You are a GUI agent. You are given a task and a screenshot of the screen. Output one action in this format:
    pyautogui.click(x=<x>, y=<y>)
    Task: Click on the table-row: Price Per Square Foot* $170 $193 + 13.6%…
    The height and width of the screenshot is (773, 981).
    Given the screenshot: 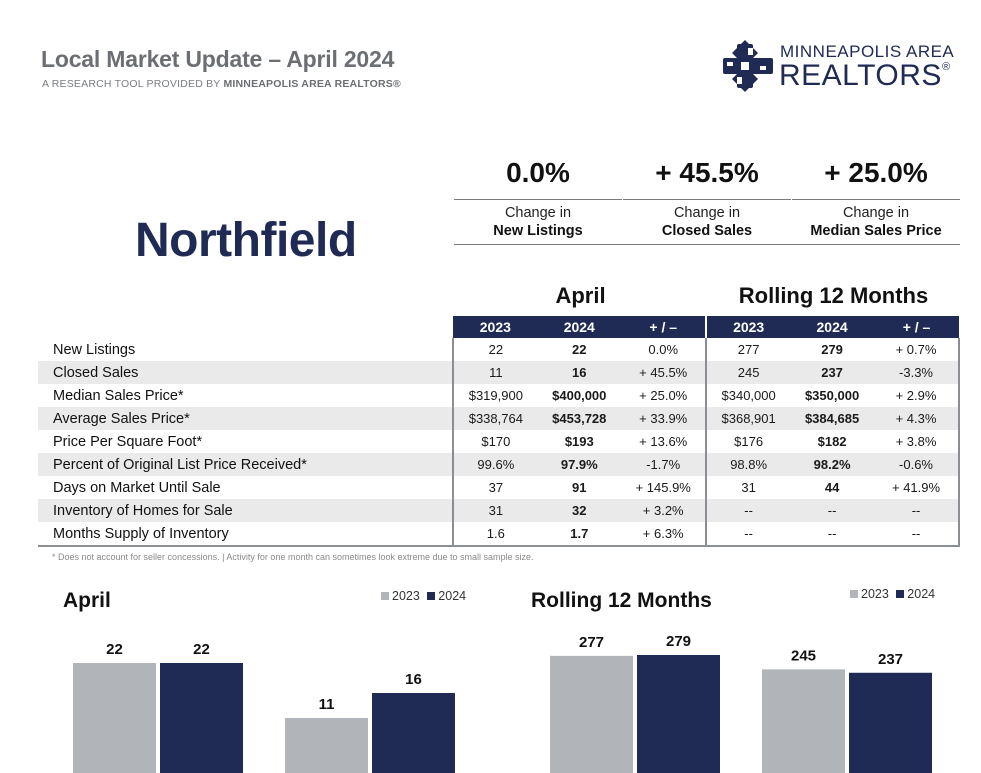 What is the action you would take?
    pyautogui.click(x=499, y=441)
    